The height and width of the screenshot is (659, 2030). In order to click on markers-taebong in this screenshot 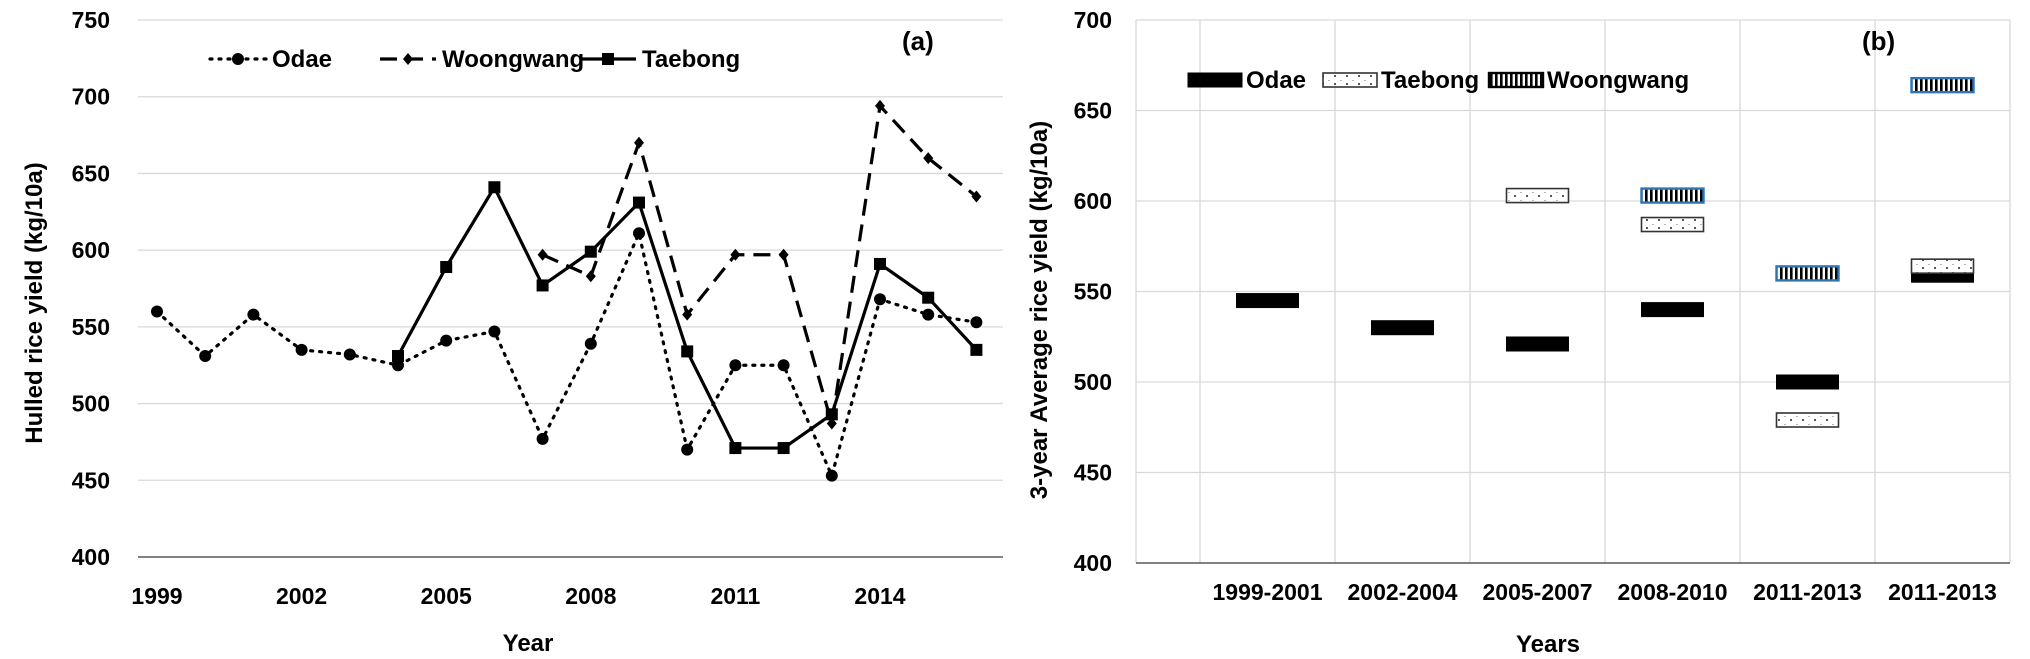, I will do `click(1740, 307)`.